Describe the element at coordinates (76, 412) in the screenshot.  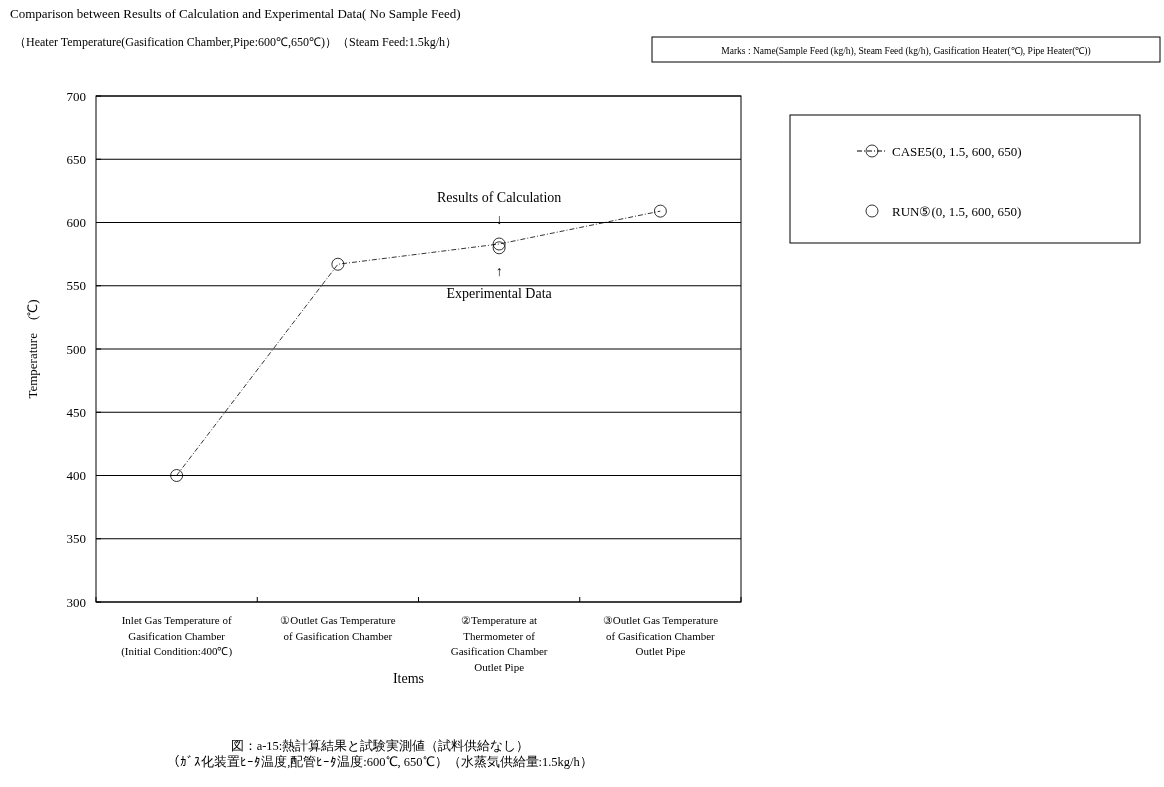
I see `y-tick-label: 450` at that location.